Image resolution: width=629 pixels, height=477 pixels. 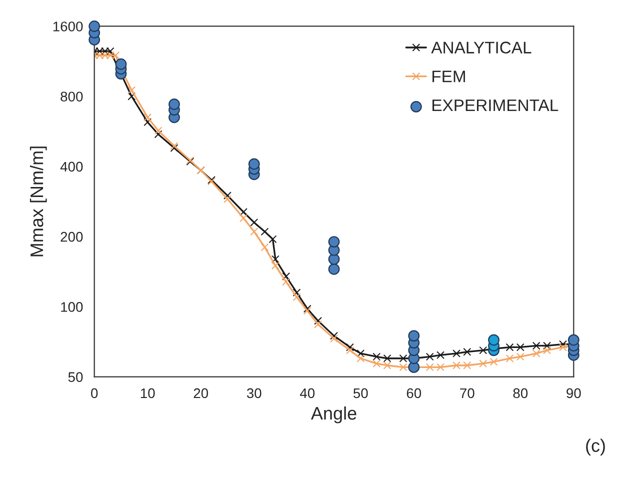 I want to click on y-axis-title: Mmax [Nm/m], so click(x=38, y=201).